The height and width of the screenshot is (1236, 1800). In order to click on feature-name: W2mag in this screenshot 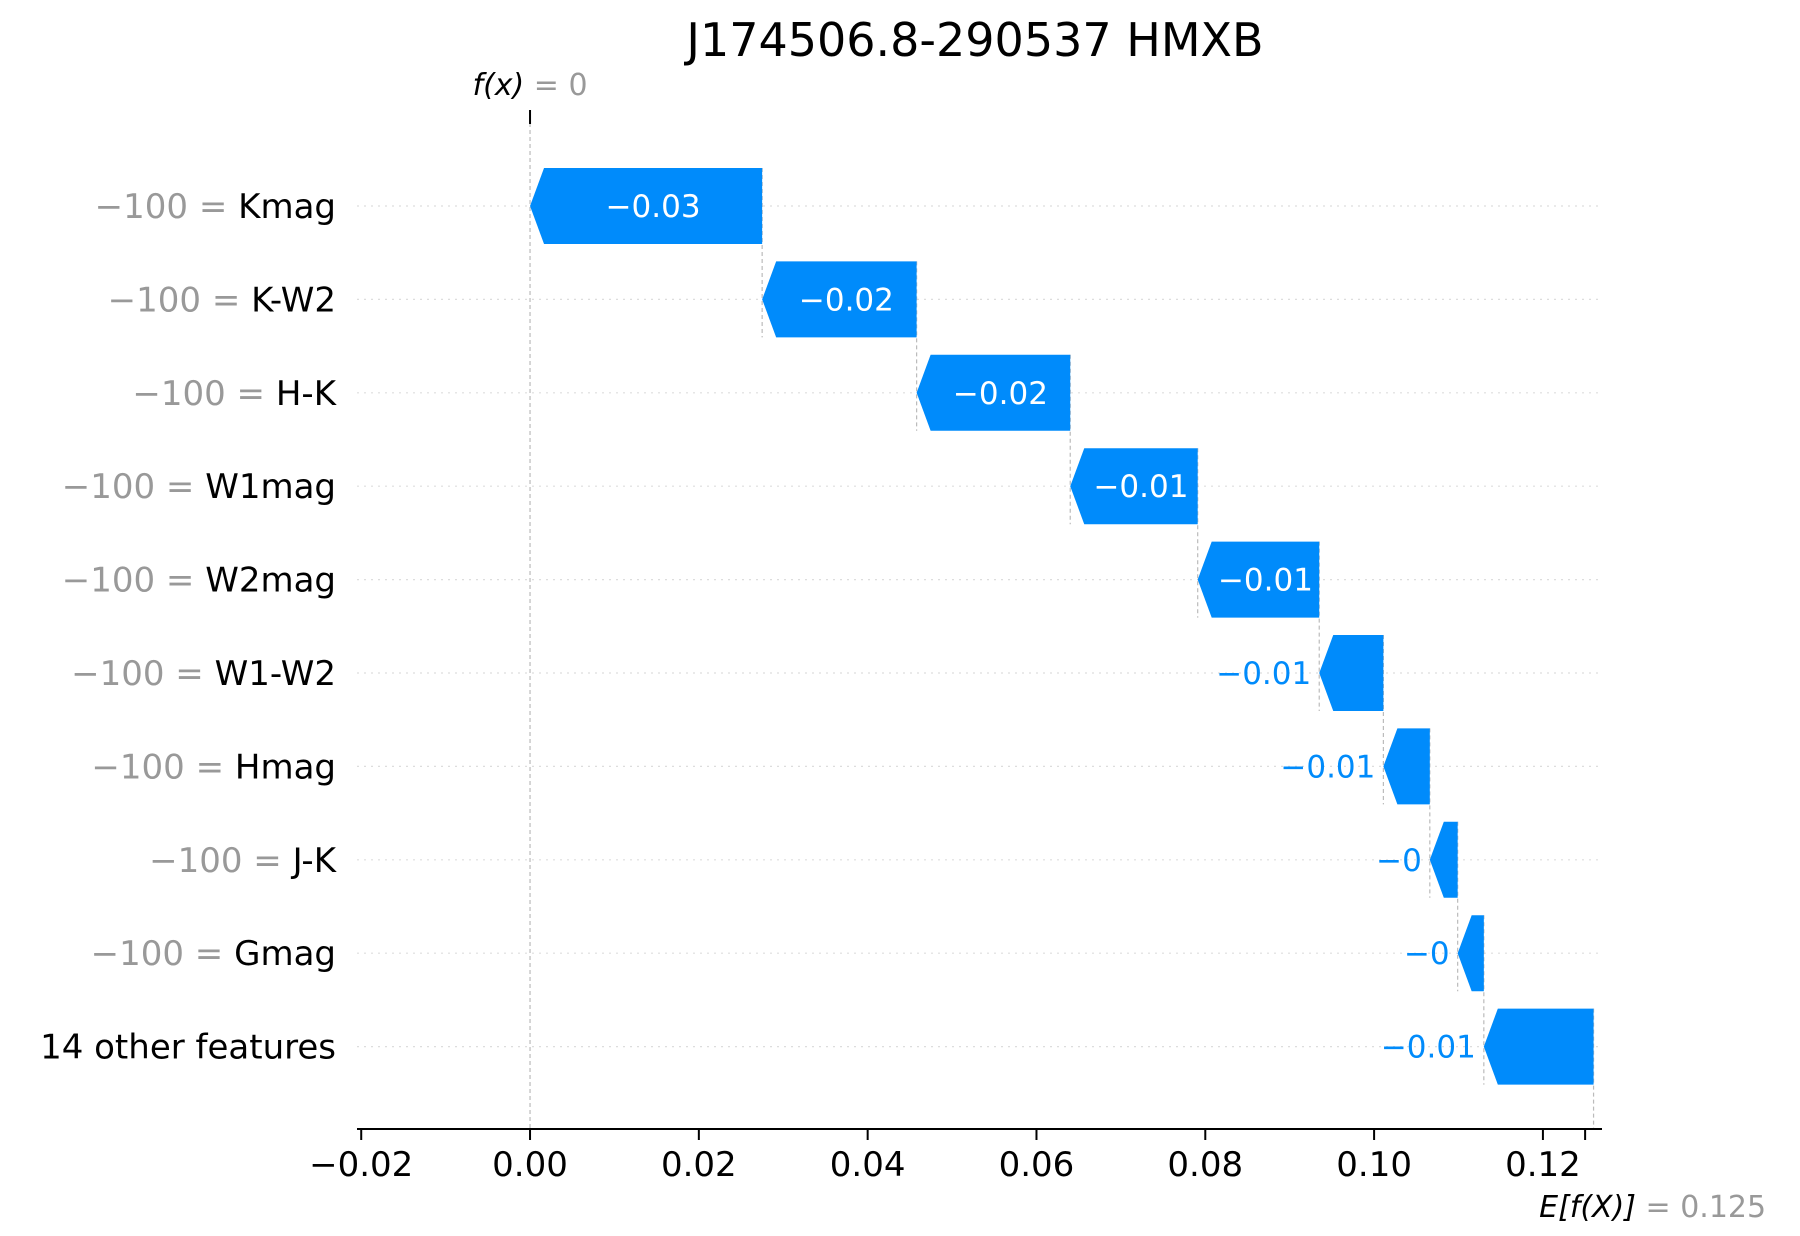, I will do `click(270, 581)`.